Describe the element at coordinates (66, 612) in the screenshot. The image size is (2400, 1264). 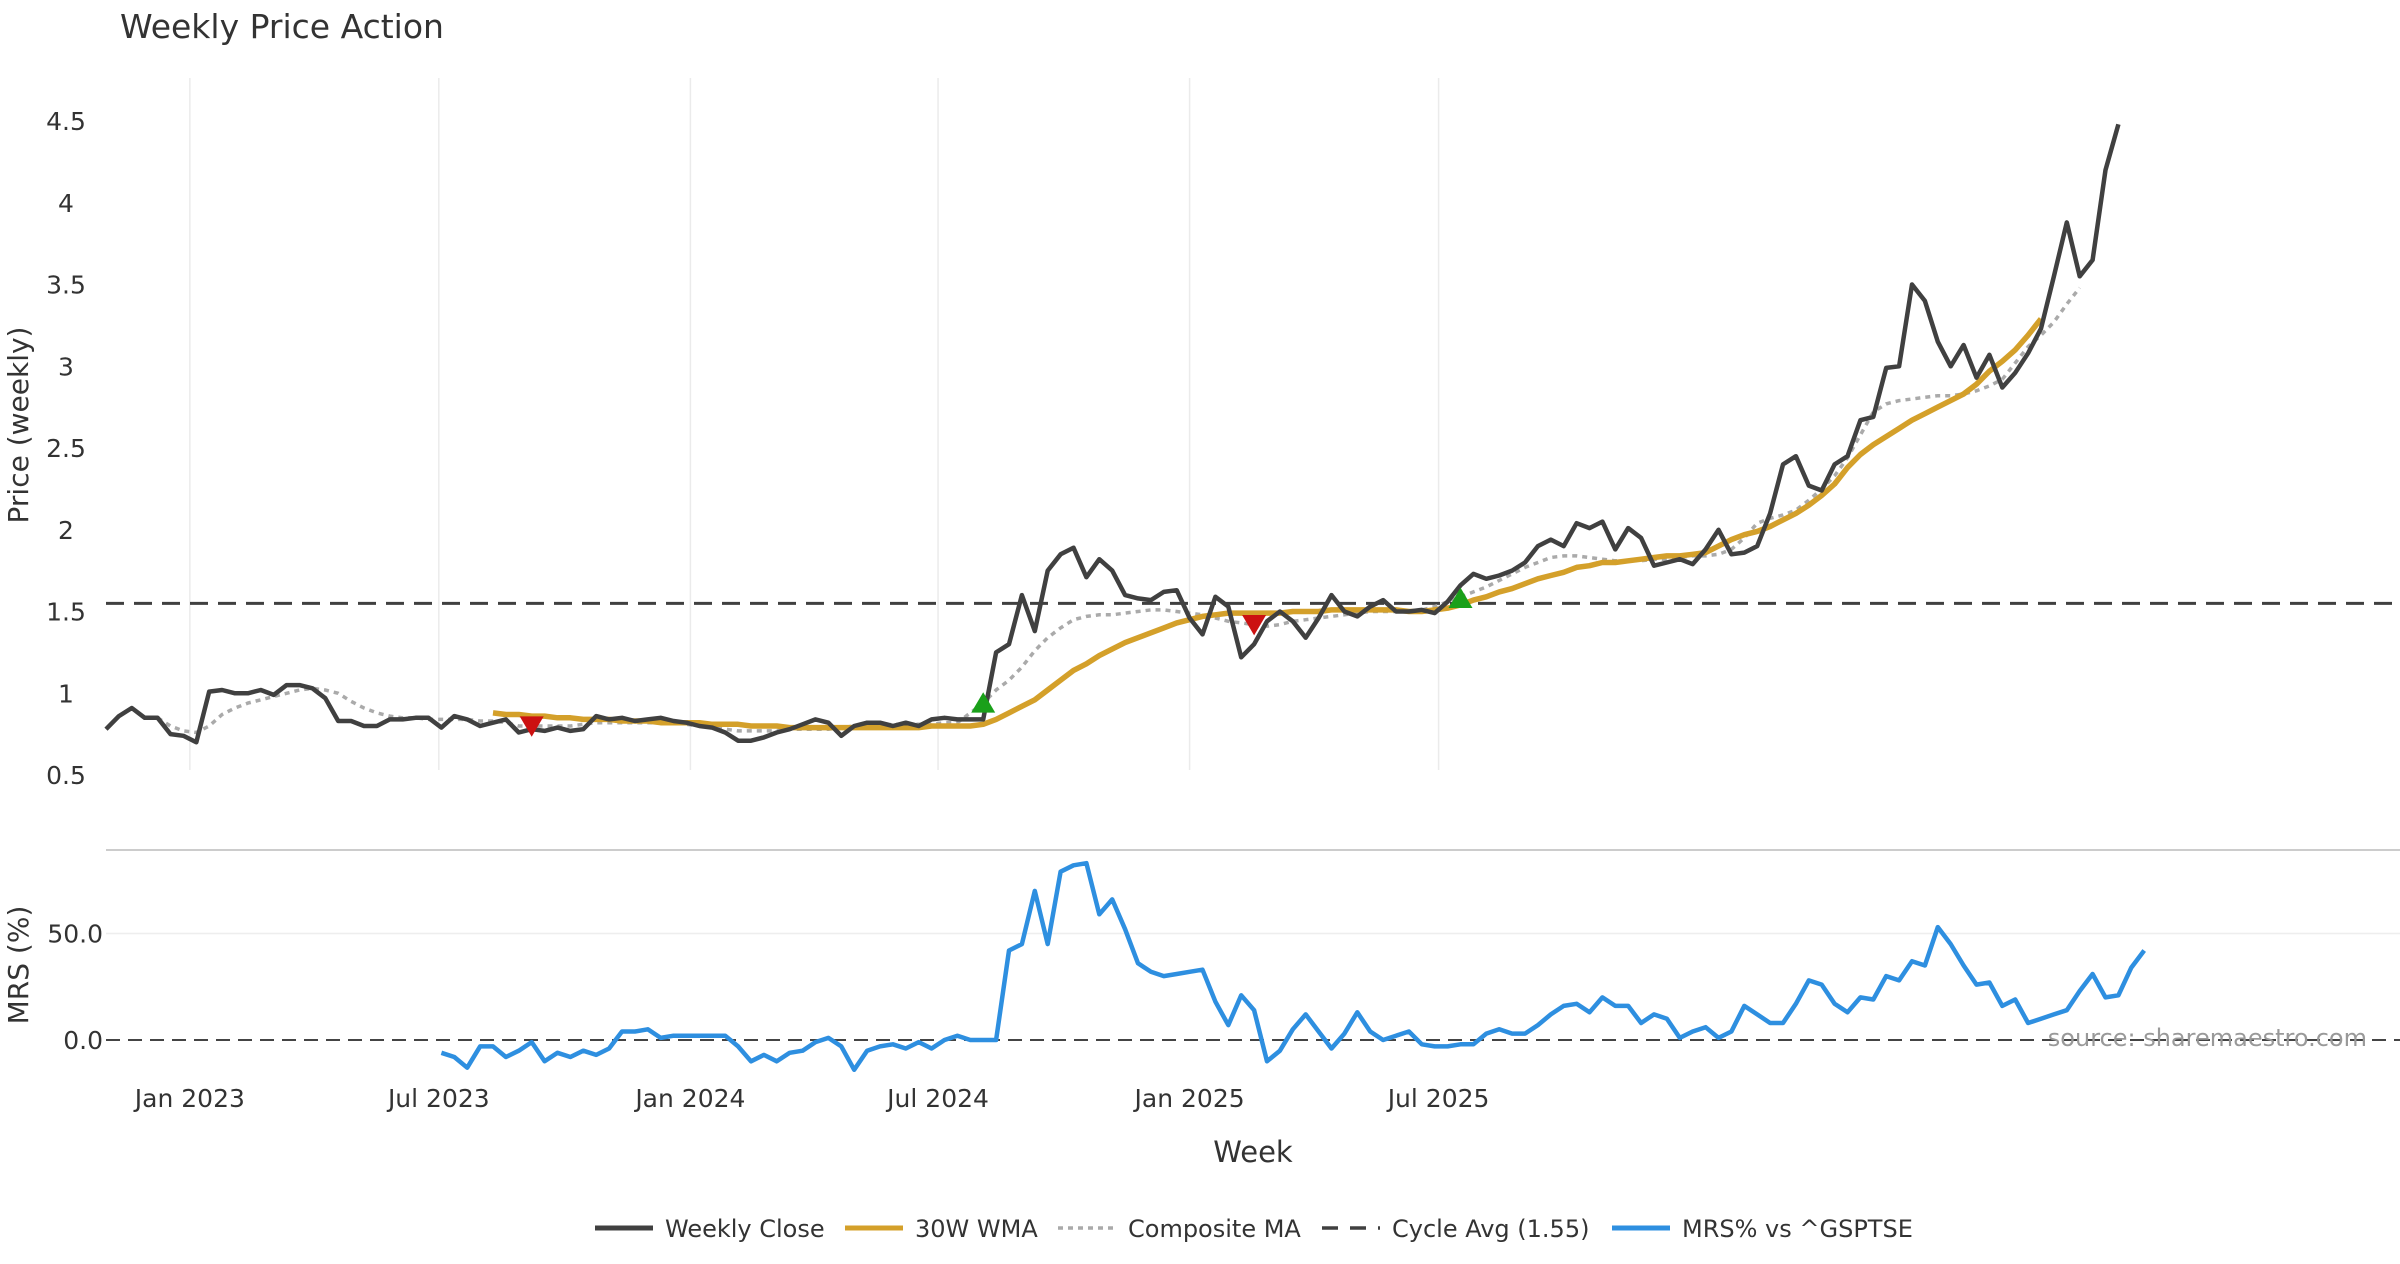
I see `price-y-tick: 1.5` at that location.